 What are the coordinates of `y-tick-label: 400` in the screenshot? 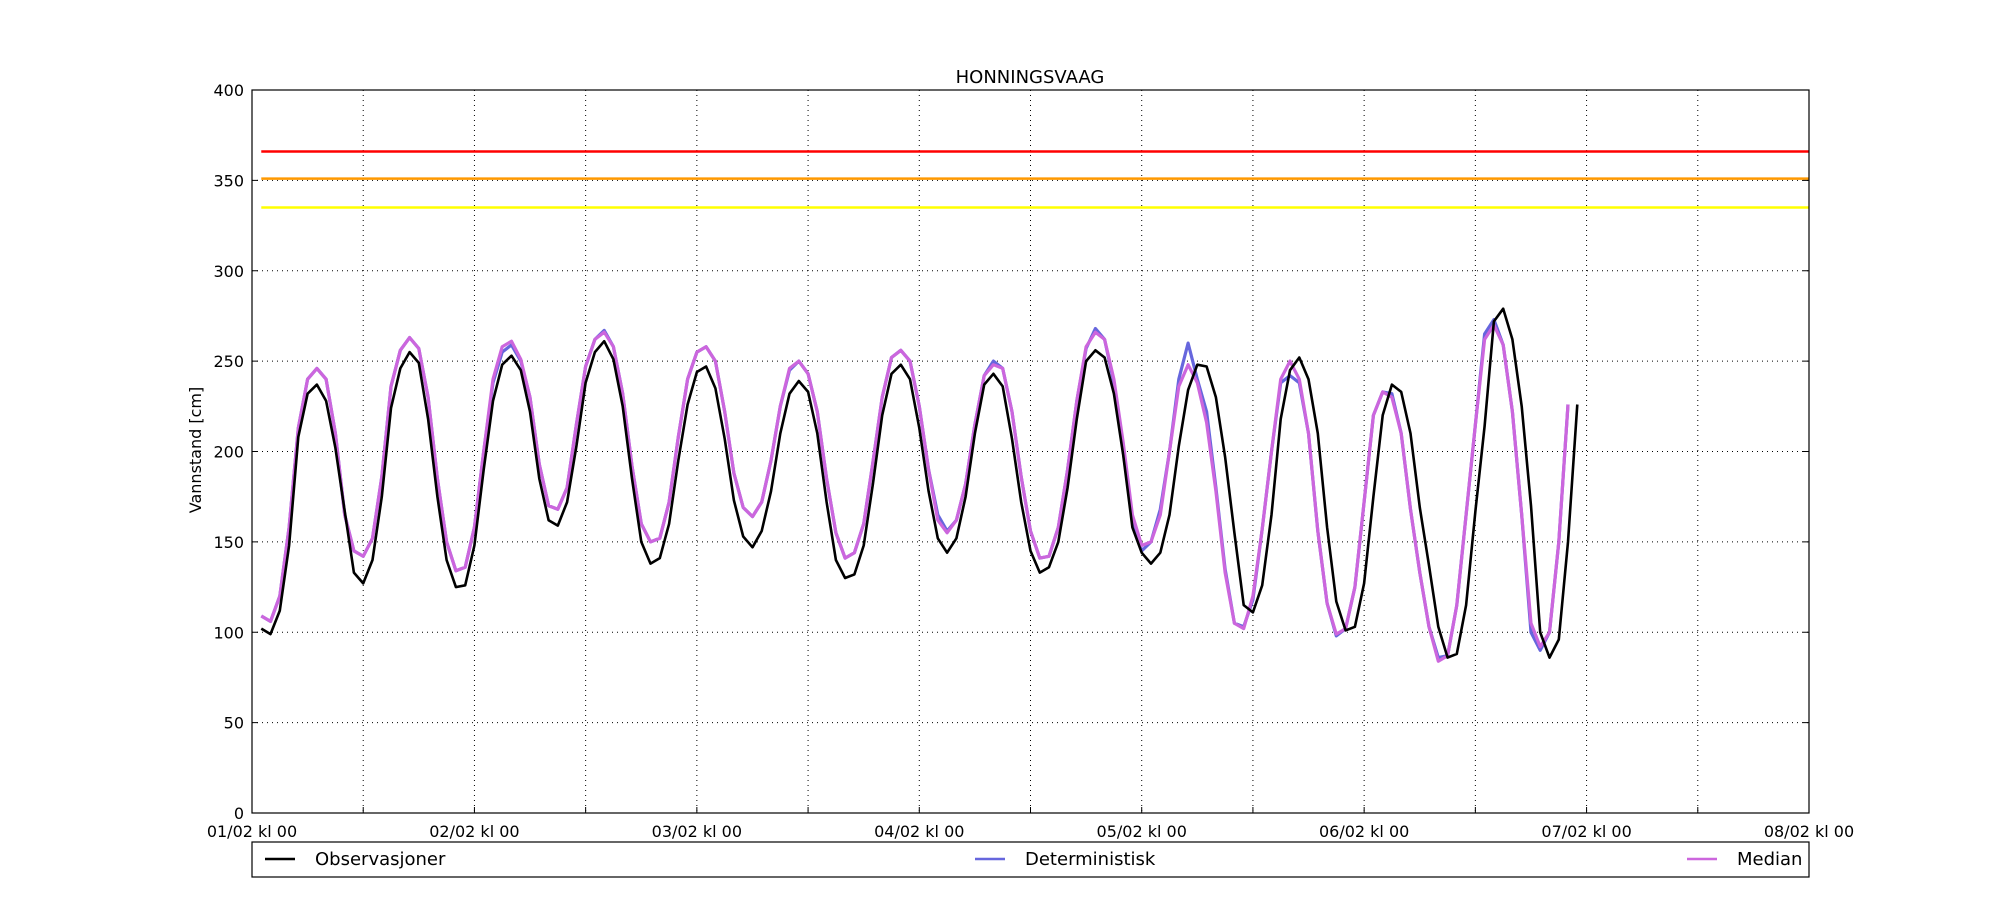 It's located at (228, 90).